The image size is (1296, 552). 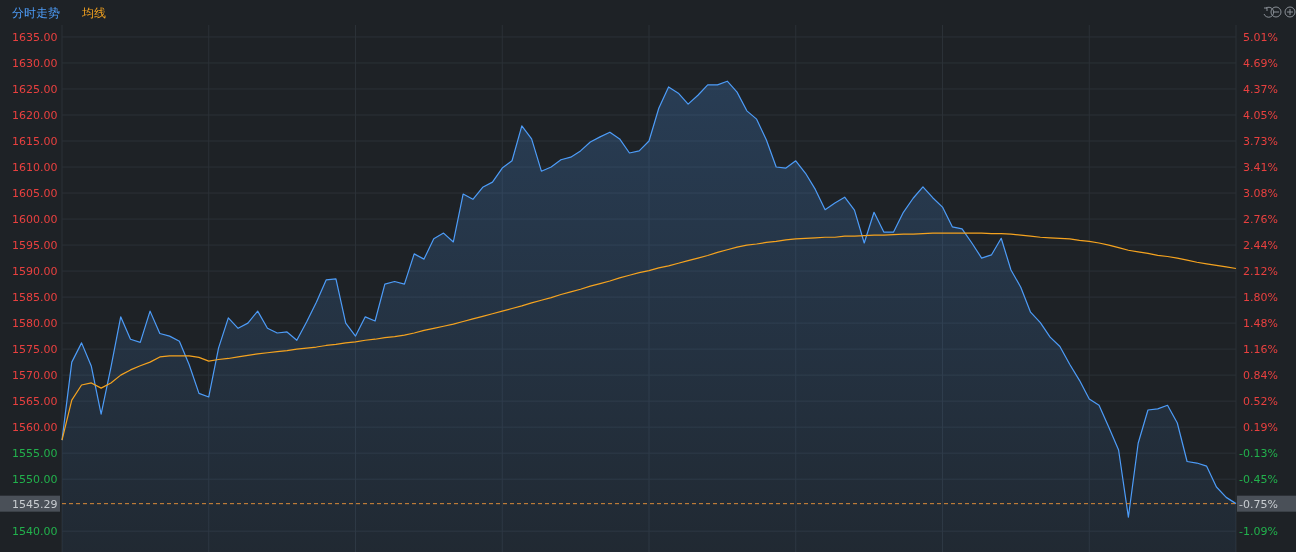 I want to click on y2-tick-label: 3.08%, so click(x=1260, y=194).